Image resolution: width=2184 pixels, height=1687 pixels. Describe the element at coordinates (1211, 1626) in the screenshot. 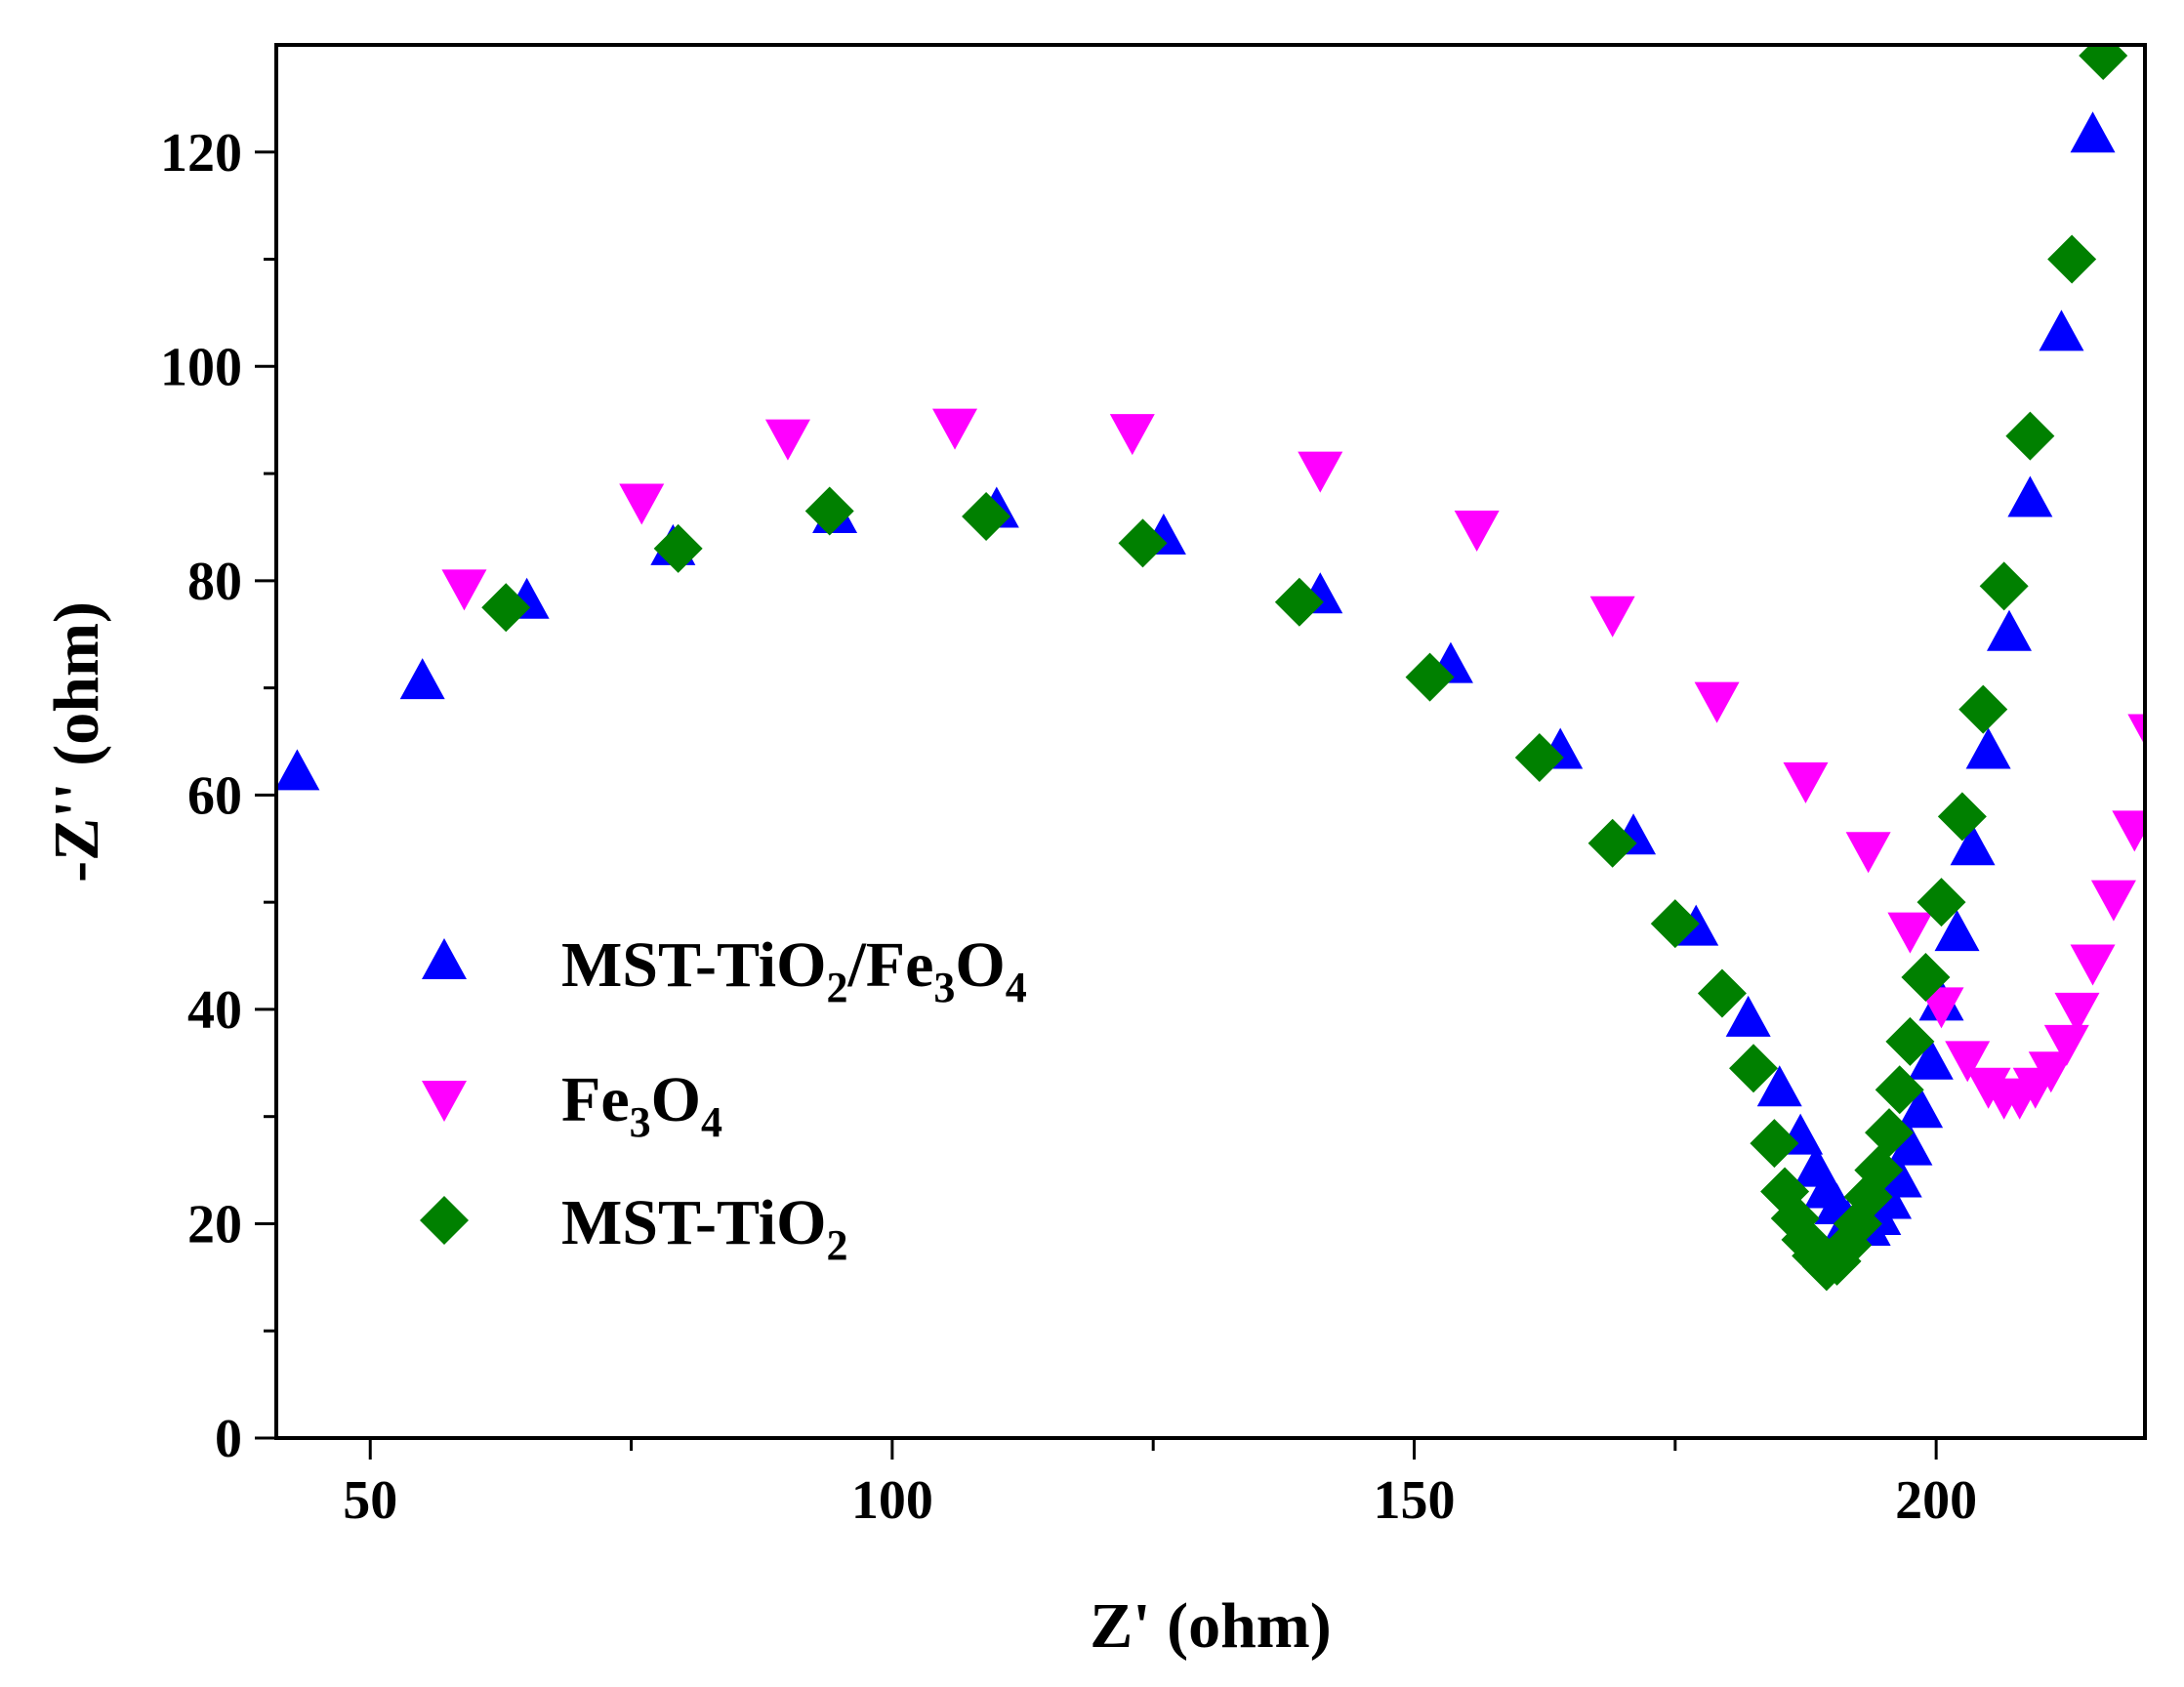

I see `x-axis-title: Z' (ohm)` at that location.